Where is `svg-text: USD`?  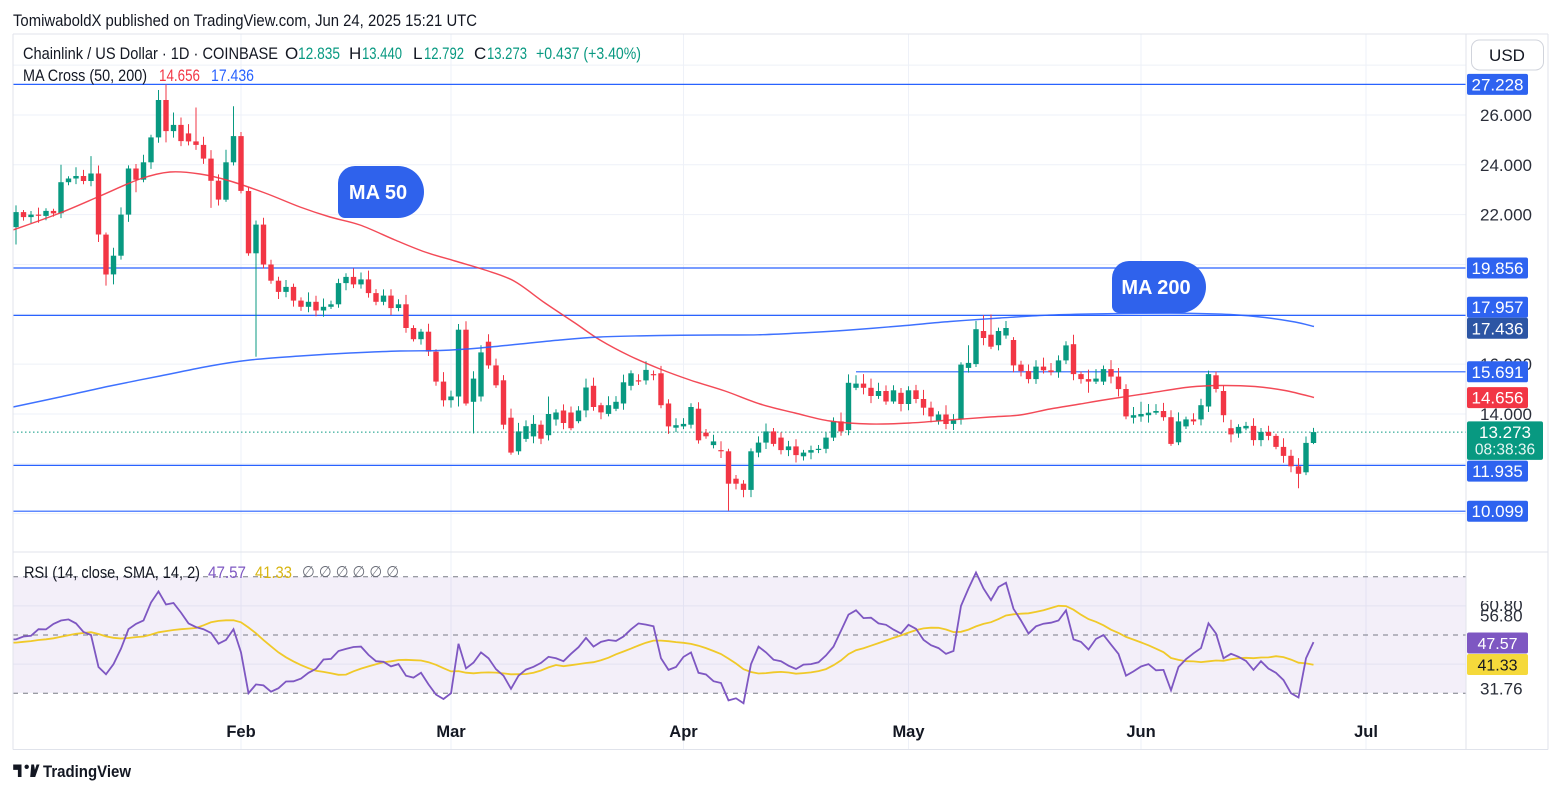
svg-text: USD is located at coordinates (1507, 55).